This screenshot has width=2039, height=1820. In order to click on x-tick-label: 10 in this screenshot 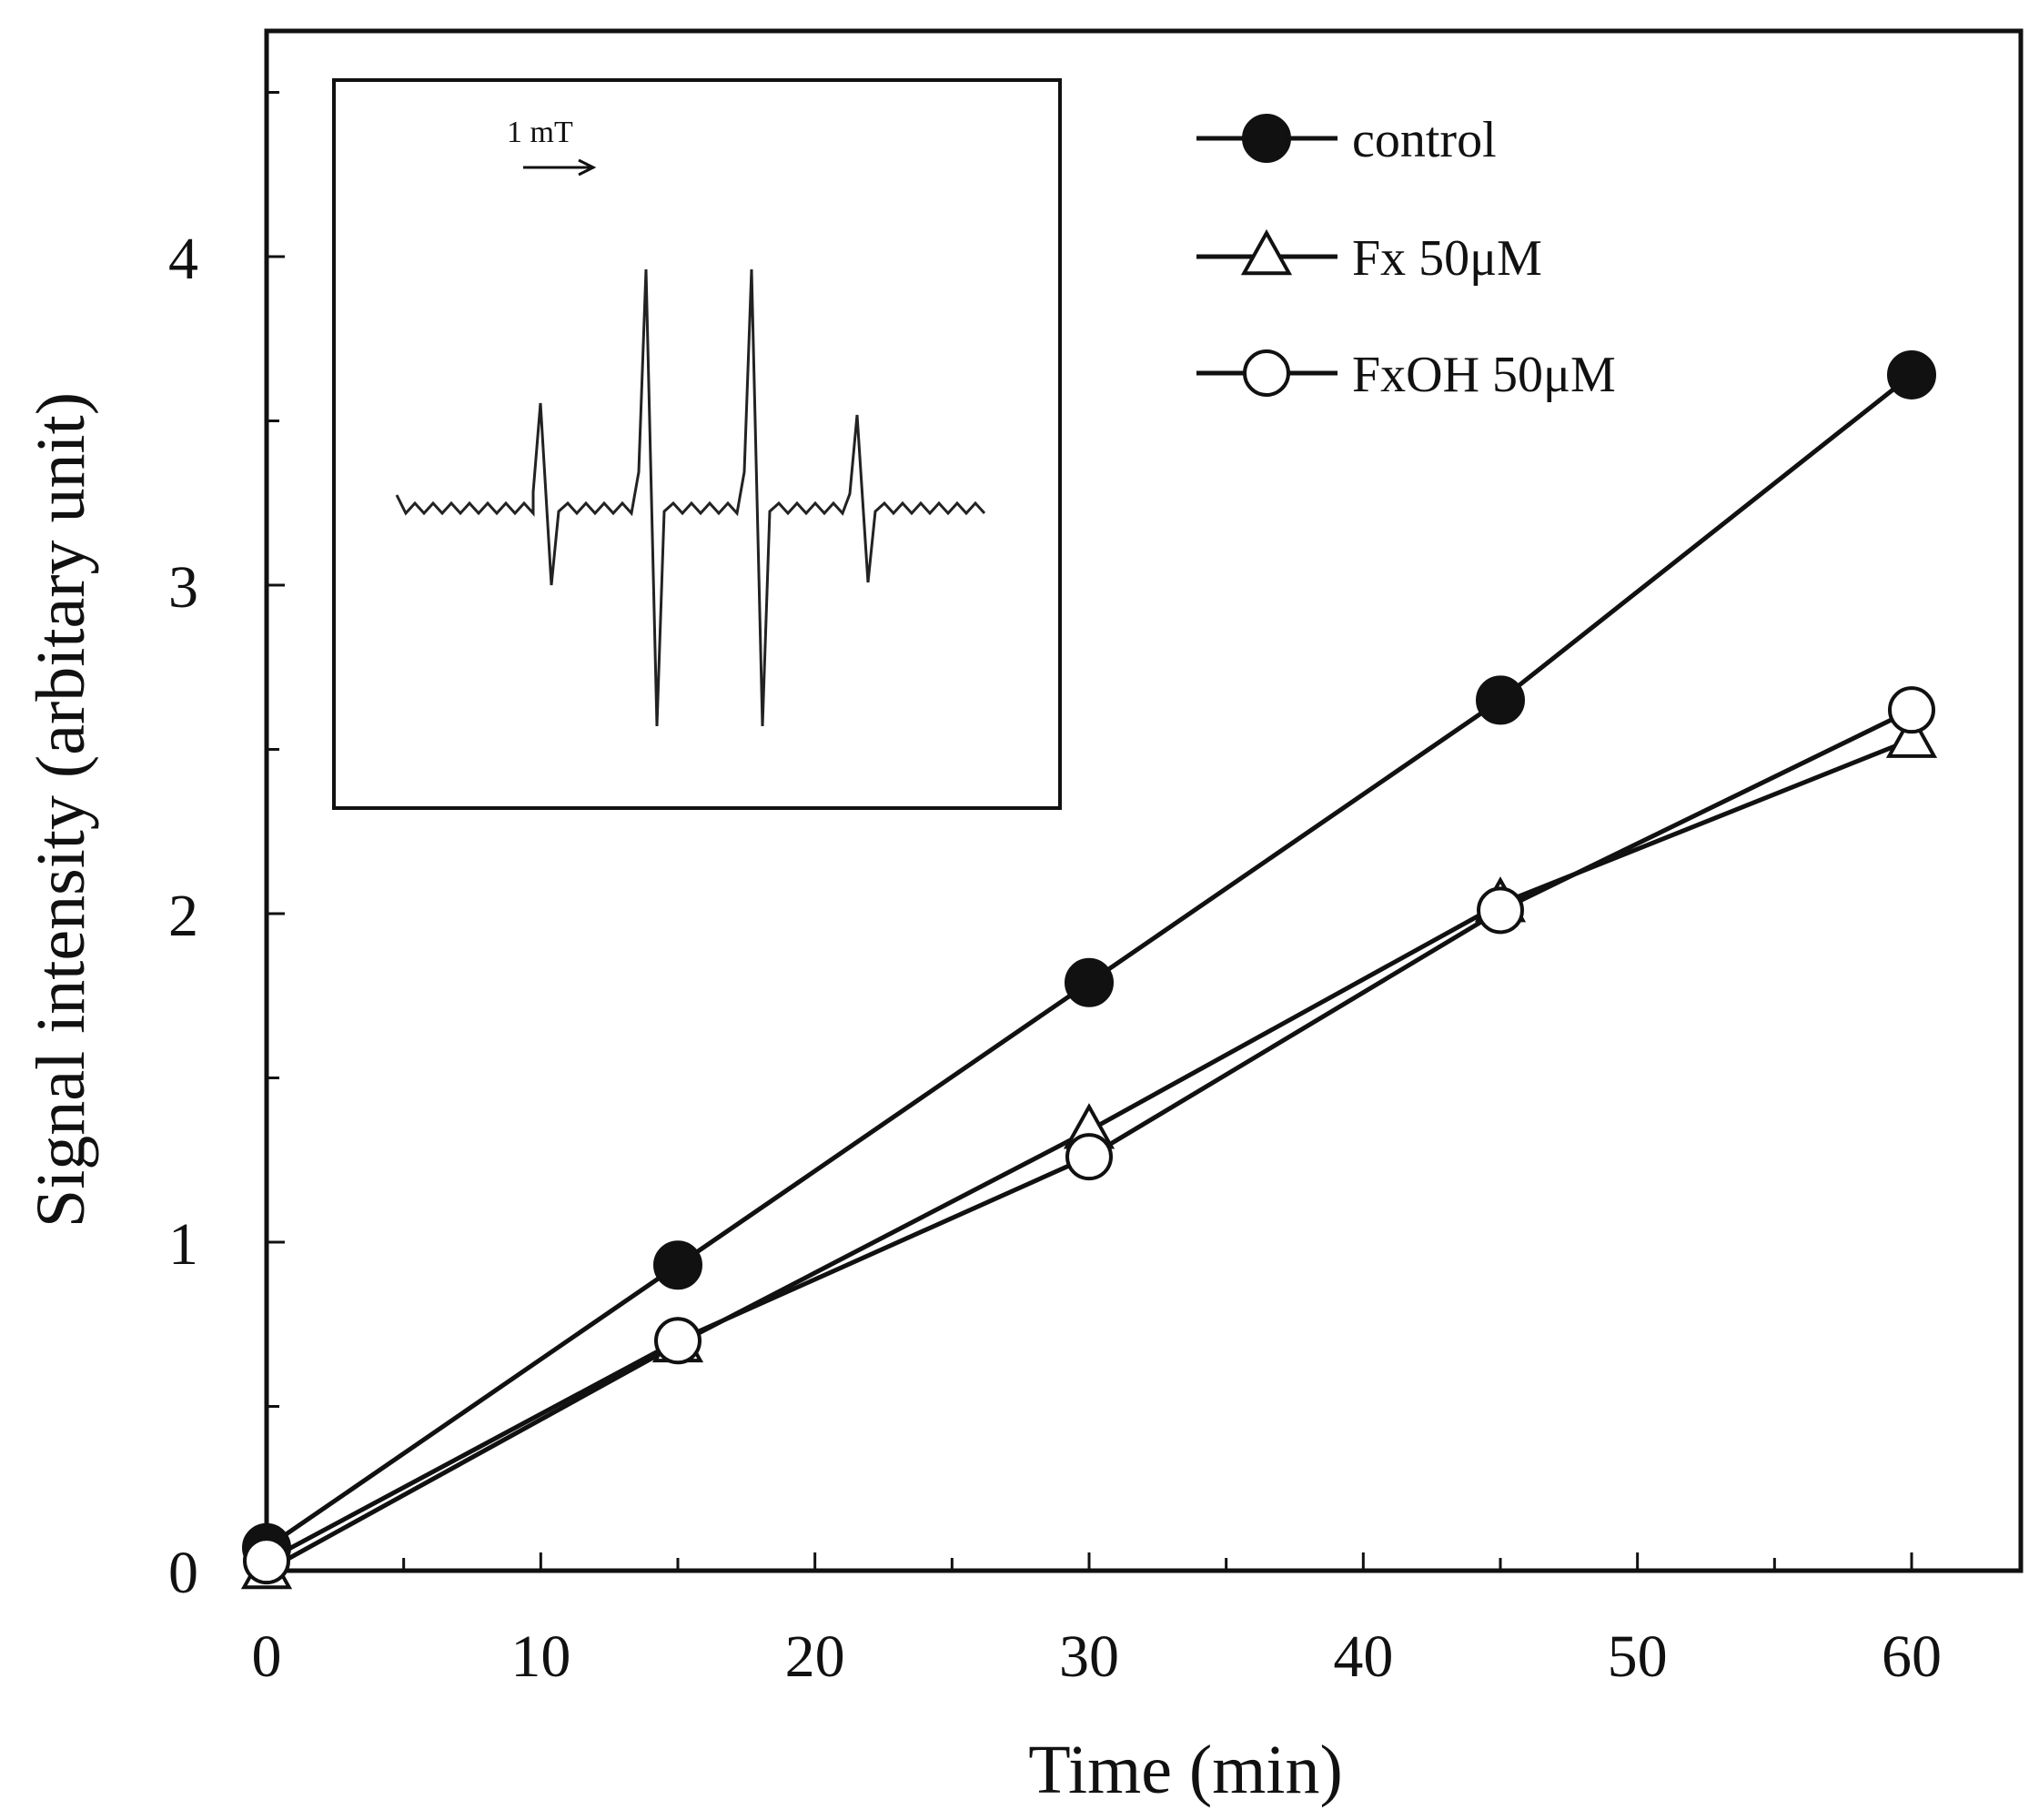, I will do `click(540, 1657)`.